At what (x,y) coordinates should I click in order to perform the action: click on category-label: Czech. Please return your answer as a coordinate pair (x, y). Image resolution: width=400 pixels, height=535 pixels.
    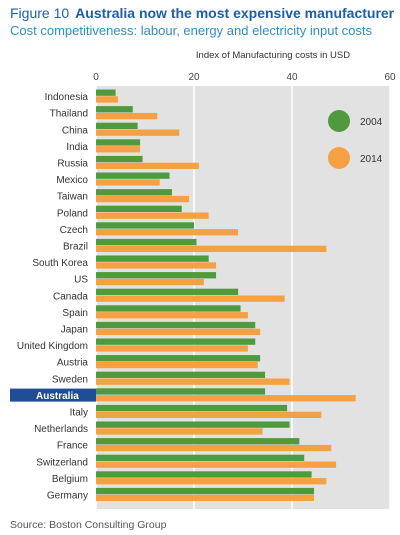
    Looking at the image, I should click on (74, 230).